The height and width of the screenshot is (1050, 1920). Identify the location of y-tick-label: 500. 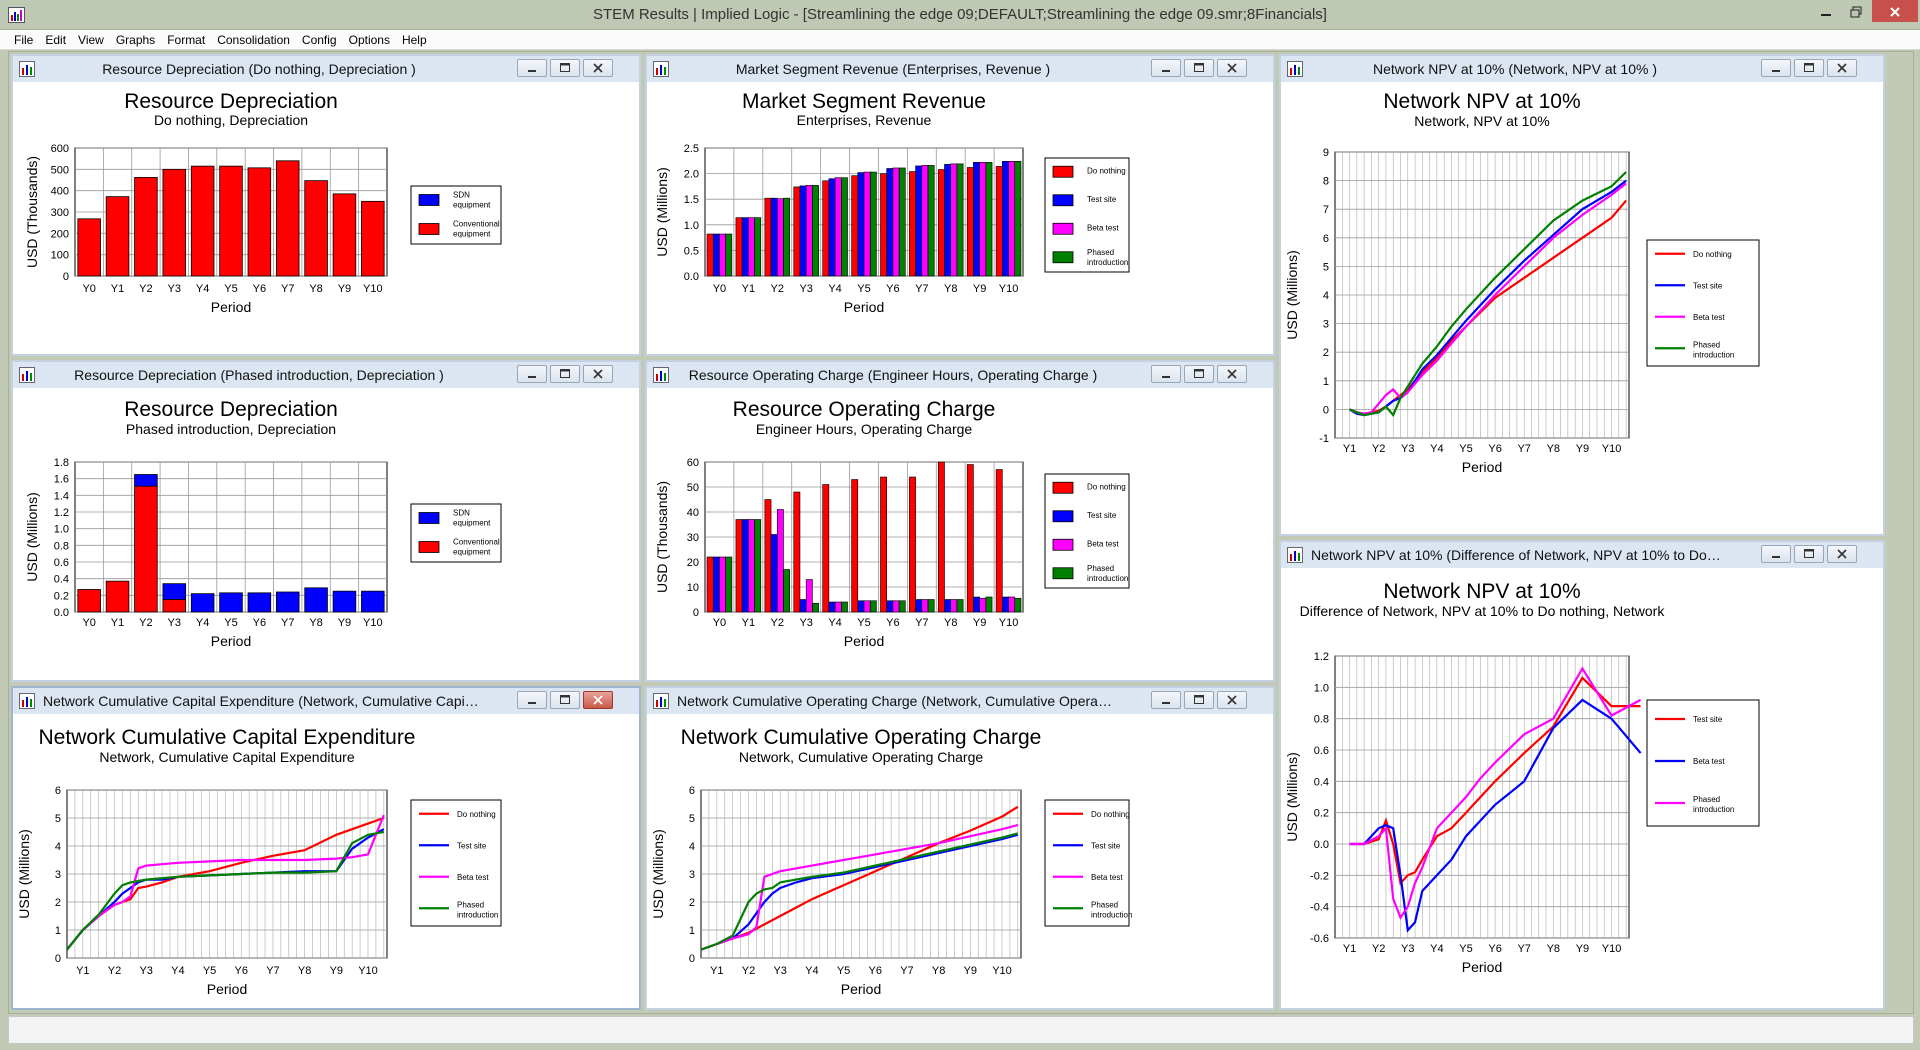
(60, 170).